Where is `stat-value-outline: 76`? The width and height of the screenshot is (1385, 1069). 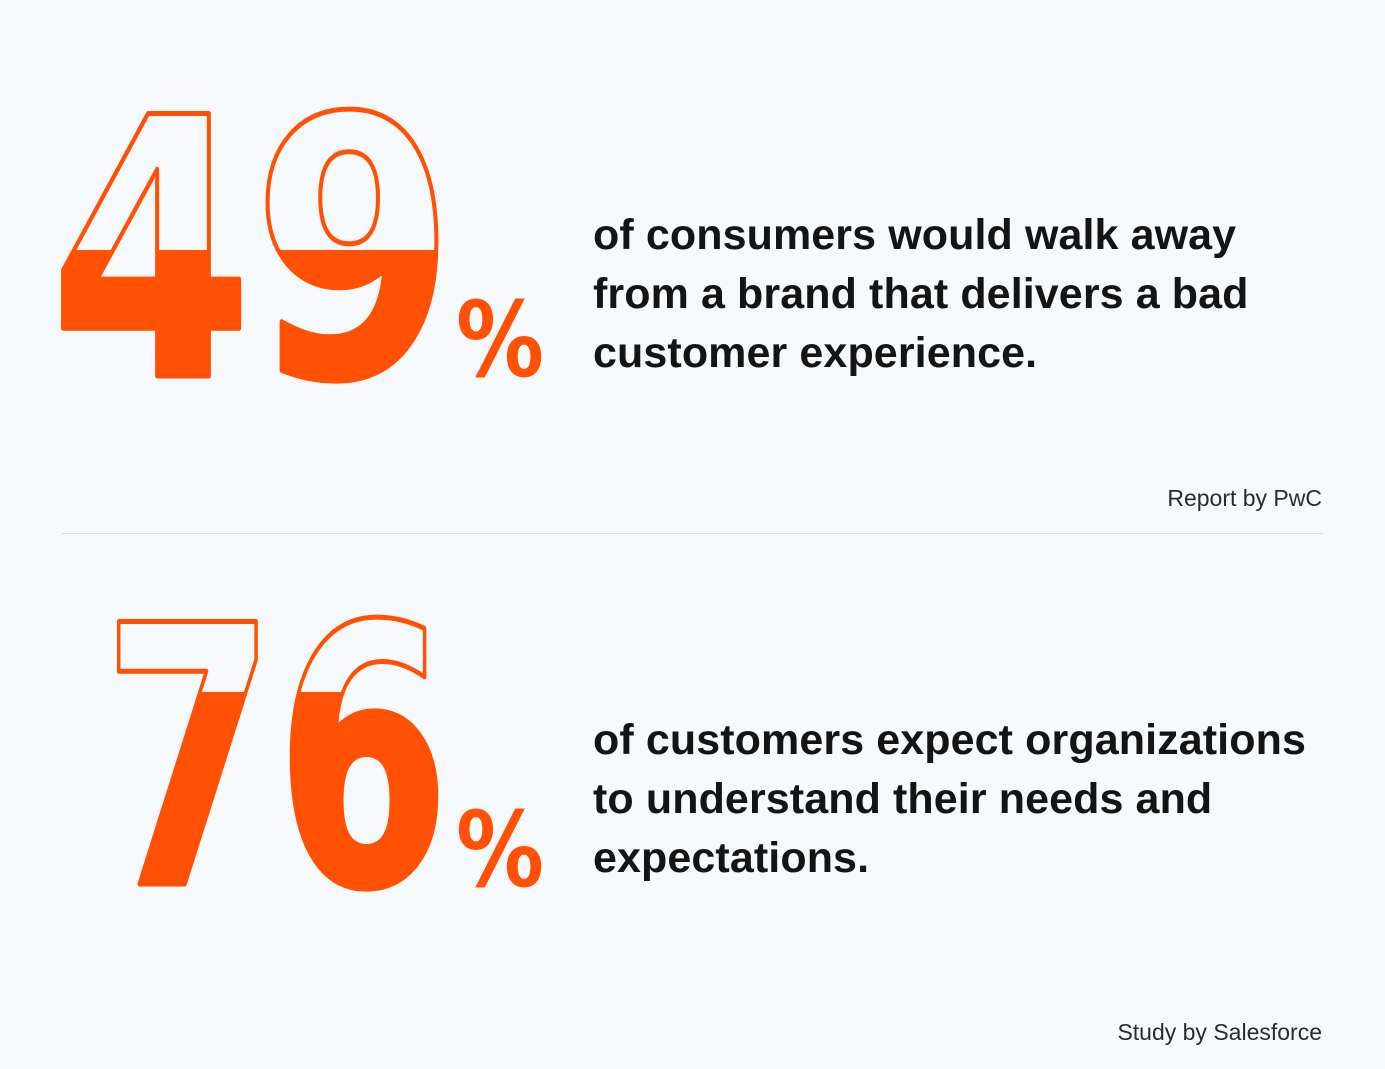 stat-value-outline: 76 is located at coordinates (276, 780).